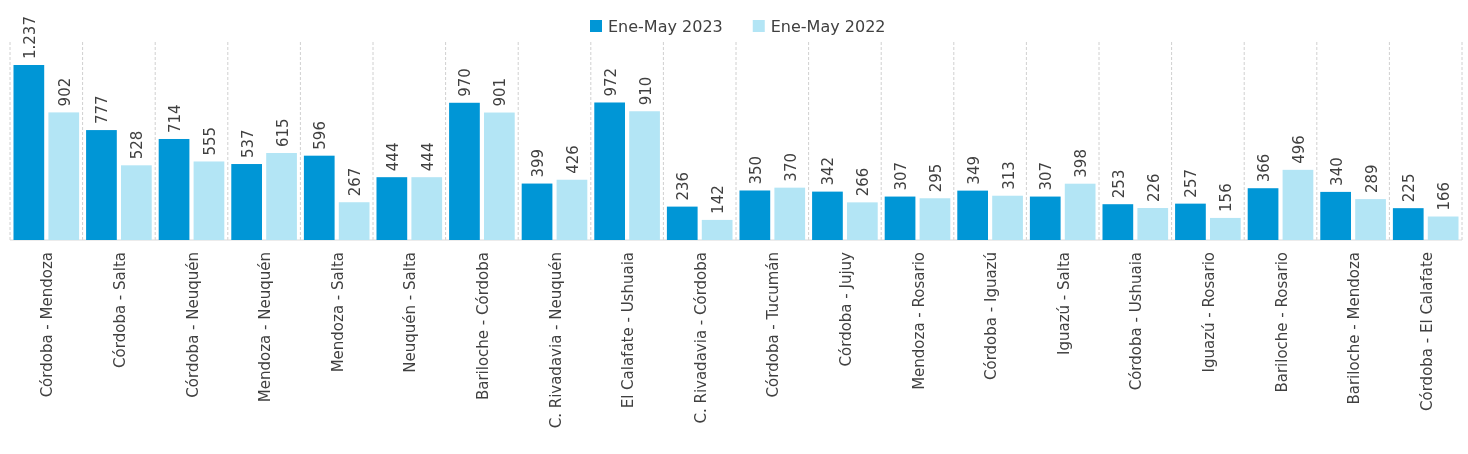  I want to click on x-tick-label: C. Rivadavia - Neuquén, so click(555, 340).